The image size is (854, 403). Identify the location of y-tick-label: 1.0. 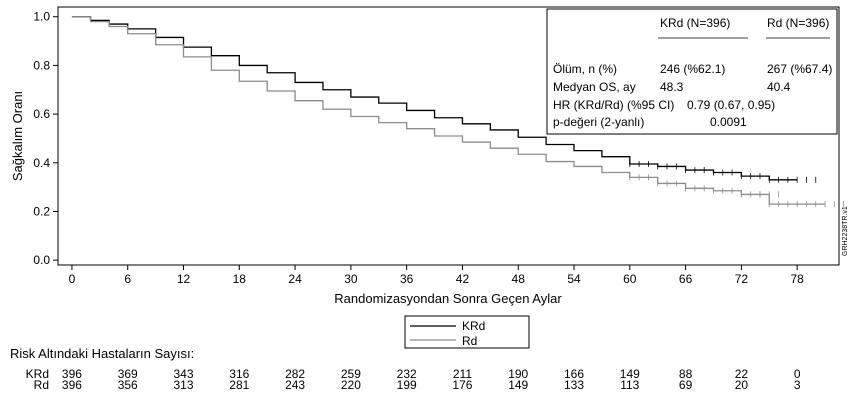
(41, 17).